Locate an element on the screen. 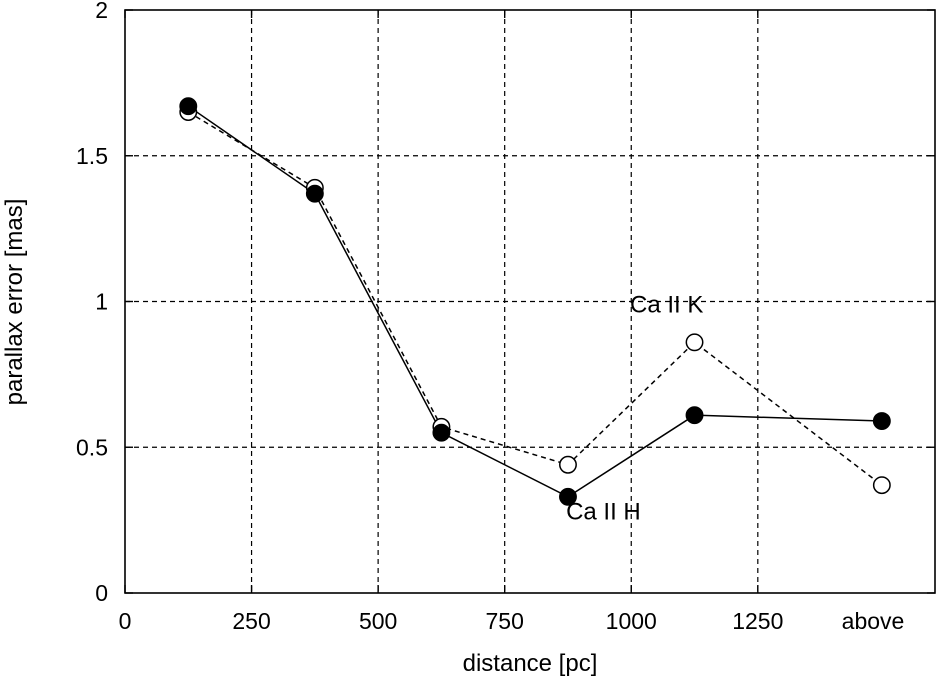 The height and width of the screenshot is (678, 937). x-tick-labels: 0 250 500 750 1000 1250 above is located at coordinates (512, 621).